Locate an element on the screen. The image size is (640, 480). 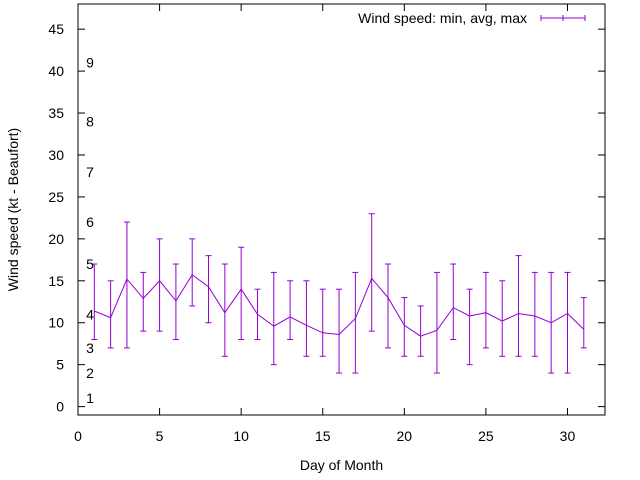
x-tick-label: 20 is located at coordinates (405, 436).